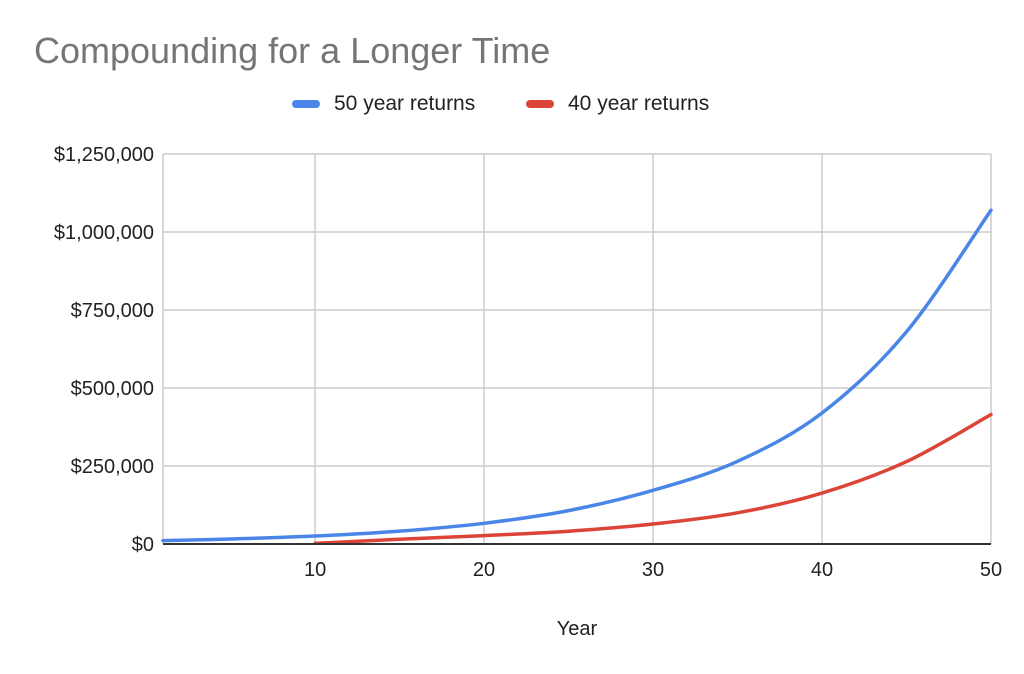  I want to click on x-axis-labels: 10 20 30 40 50, so click(653, 570).